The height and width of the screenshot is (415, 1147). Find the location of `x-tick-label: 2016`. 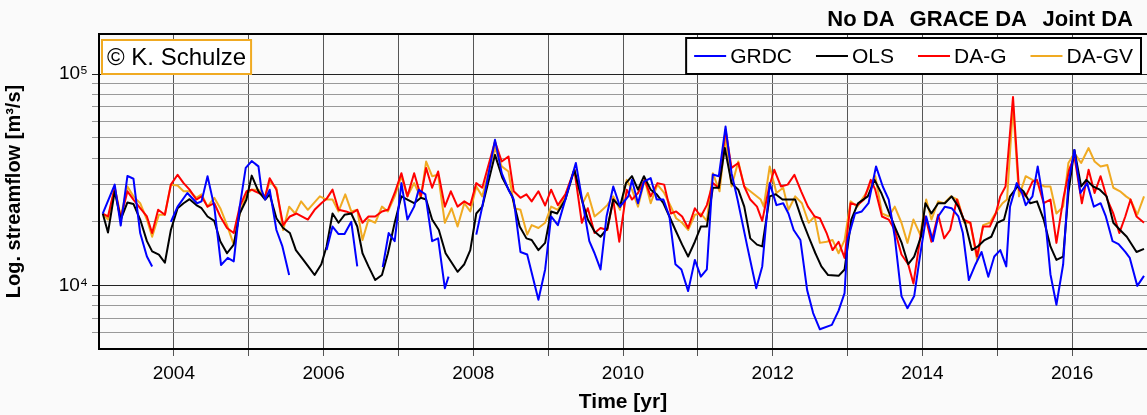

x-tick-label: 2016 is located at coordinates (1072, 372).